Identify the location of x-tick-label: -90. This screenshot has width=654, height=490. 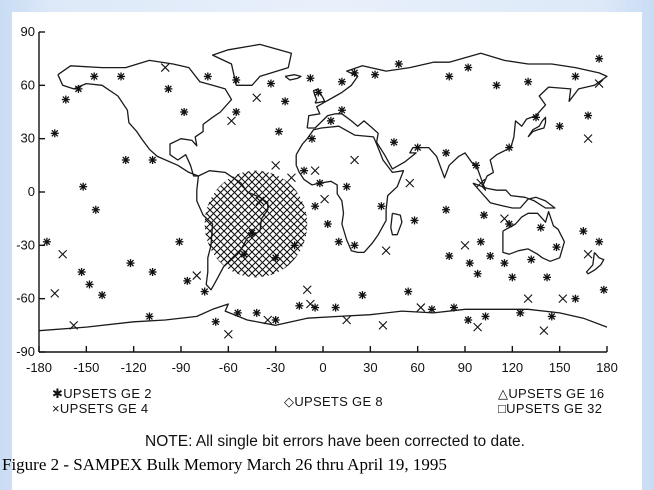
(181, 367).